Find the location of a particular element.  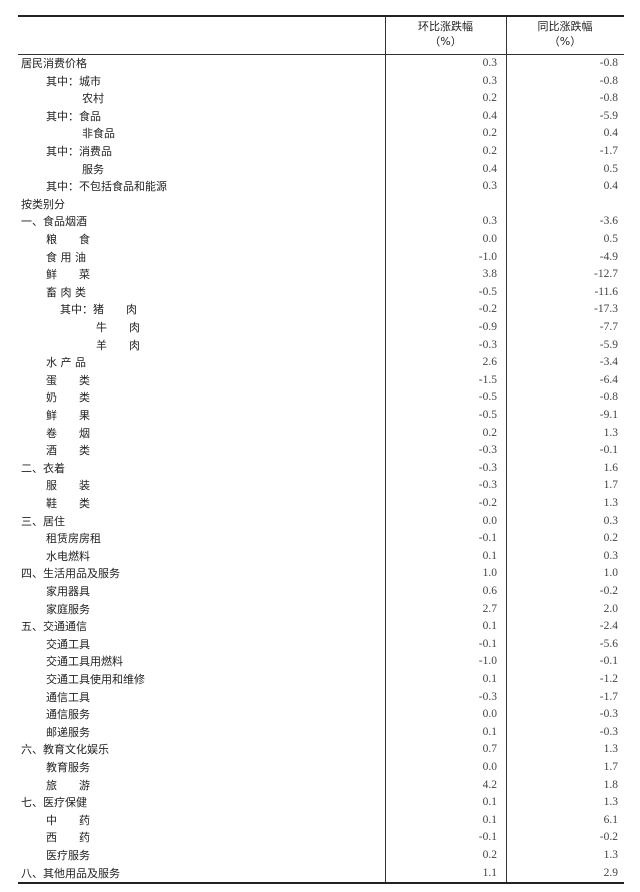

row-label: 四、生活用品及服务 is located at coordinates (70, 574).